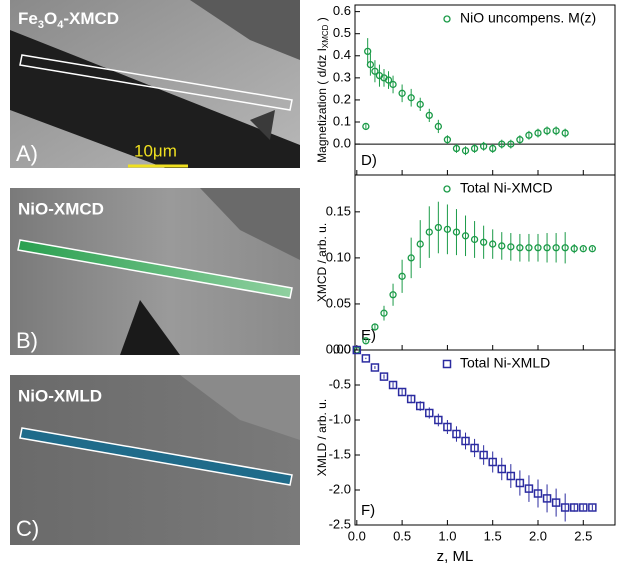  What do you see at coordinates (340, 488) in the screenshot?
I see `y-tick-label: -2.0` at bounding box center [340, 488].